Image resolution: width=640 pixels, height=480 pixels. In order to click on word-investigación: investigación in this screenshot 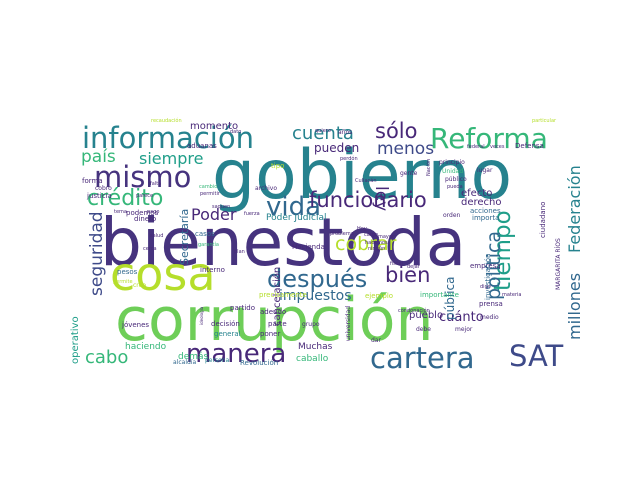, I will do `click(488, 277)`.